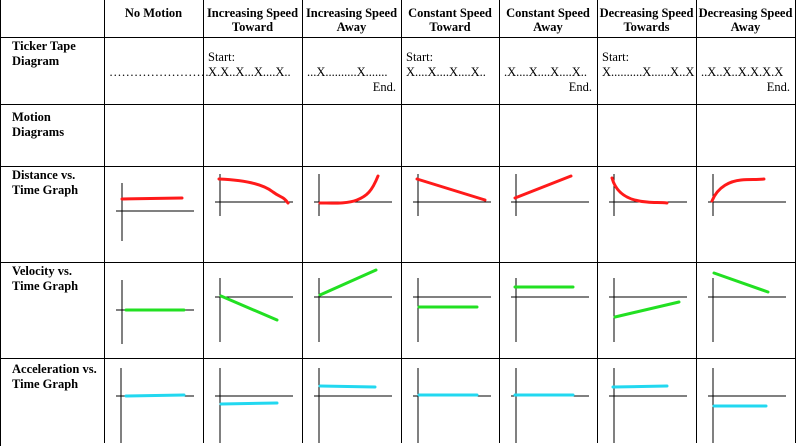 This screenshot has width=800, height=446. What do you see at coordinates (252, 20) in the screenshot?
I see `column-header: Increasing Speed Toward` at bounding box center [252, 20].